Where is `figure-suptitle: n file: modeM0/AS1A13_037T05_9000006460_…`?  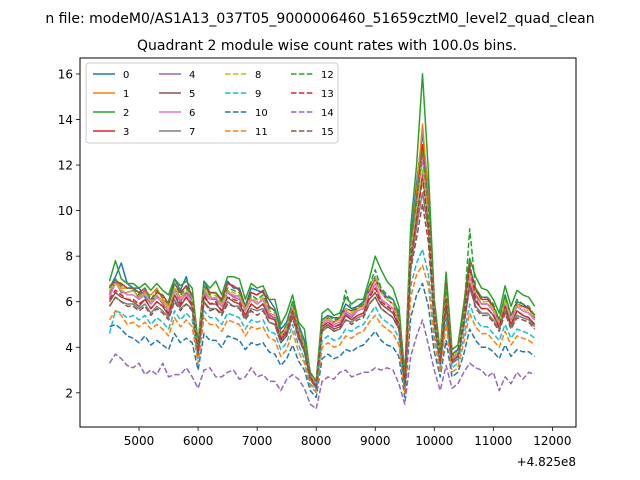 figure-suptitle: n file: modeM0/AS1A13_037T05_9000006460_… is located at coordinates (319, 19).